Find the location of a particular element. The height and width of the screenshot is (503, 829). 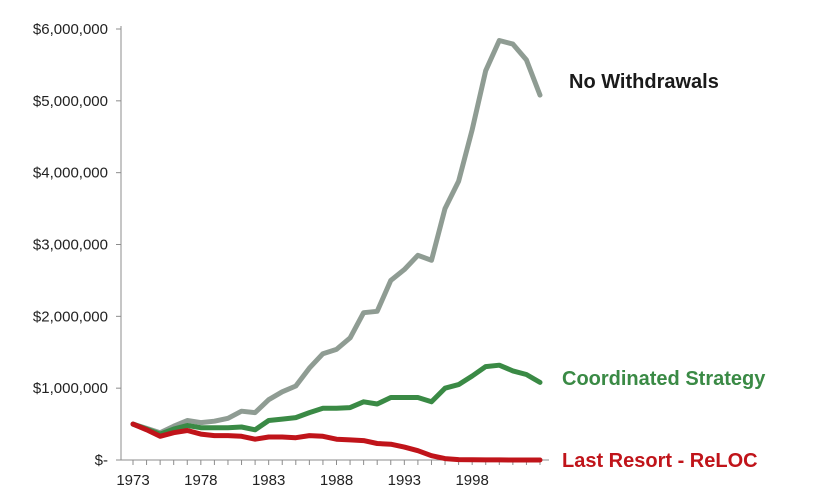

x-axis: 1973 1978 1983 1988 1993 1998 is located at coordinates (332, 474).